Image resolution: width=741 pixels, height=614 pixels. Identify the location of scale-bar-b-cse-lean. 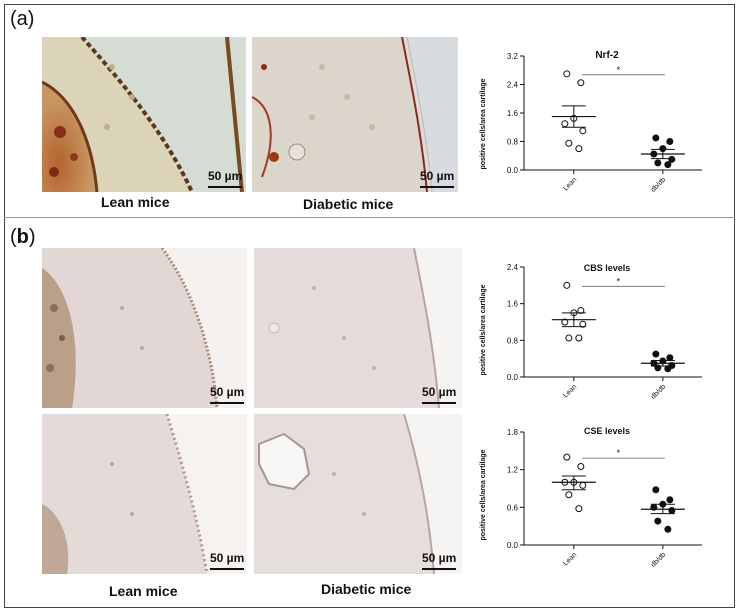
(227, 569).